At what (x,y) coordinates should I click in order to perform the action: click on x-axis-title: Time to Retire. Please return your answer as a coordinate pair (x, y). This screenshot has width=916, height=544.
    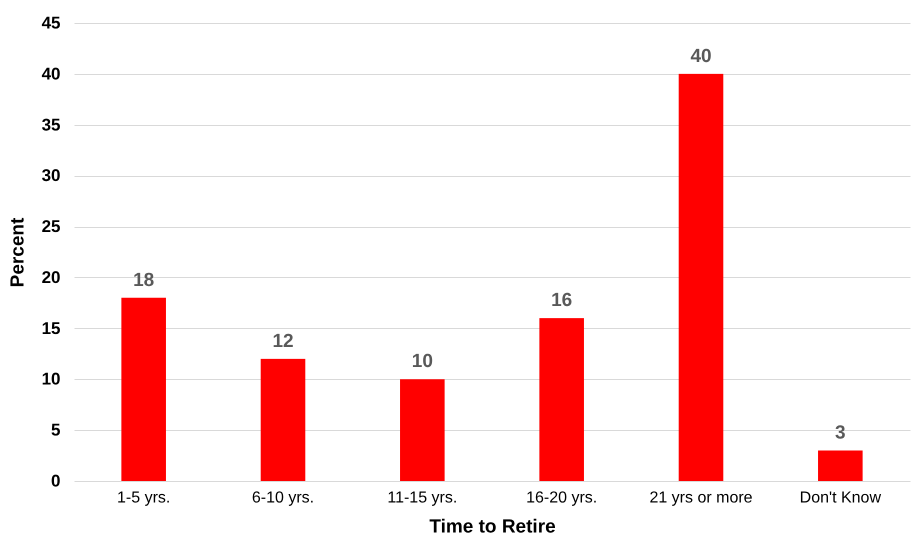
    Looking at the image, I should click on (492, 527).